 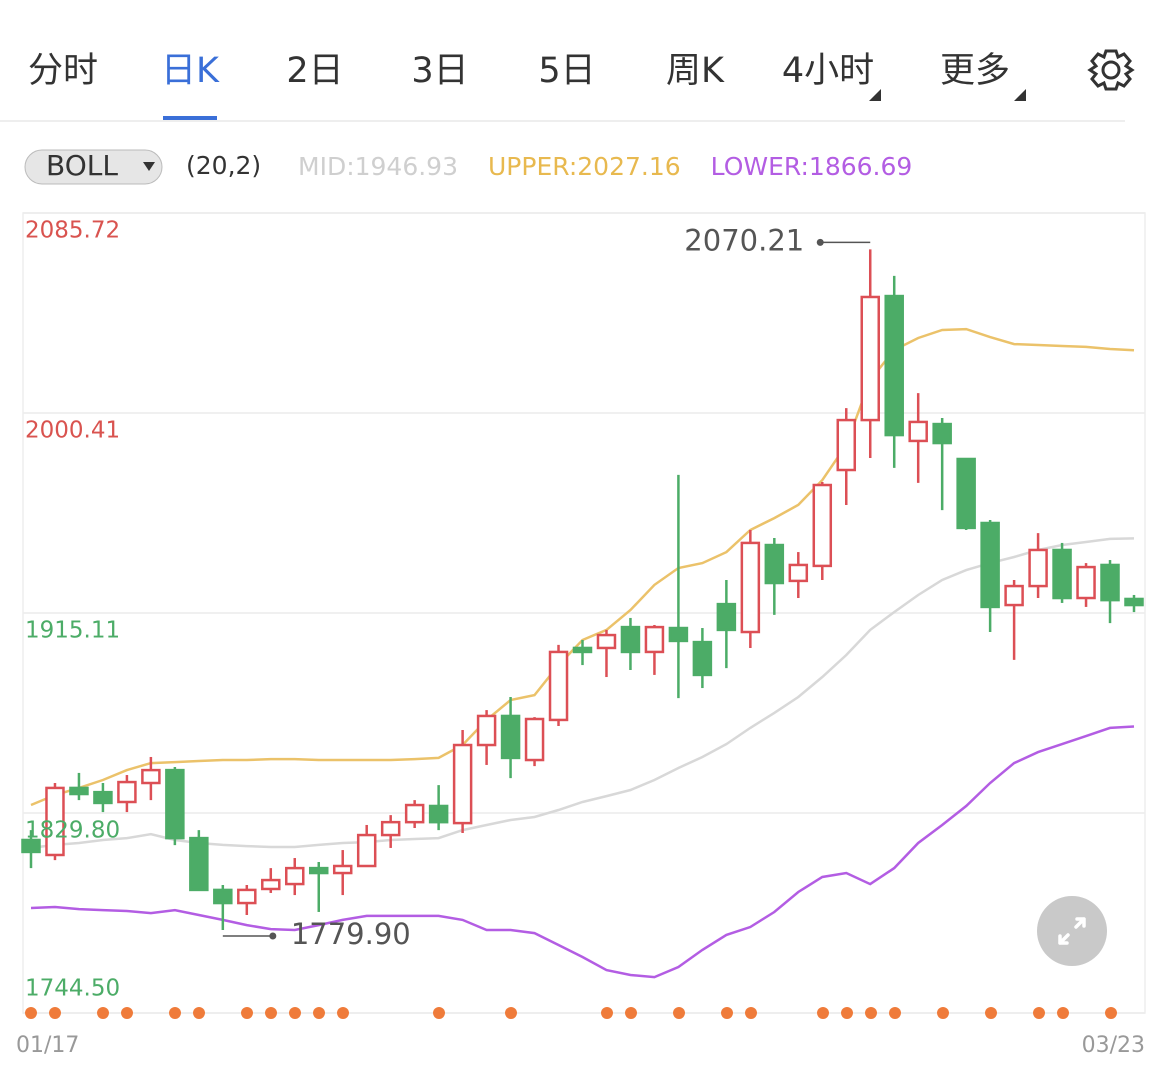 I want to click on tab: 分时, so click(x=63, y=71).